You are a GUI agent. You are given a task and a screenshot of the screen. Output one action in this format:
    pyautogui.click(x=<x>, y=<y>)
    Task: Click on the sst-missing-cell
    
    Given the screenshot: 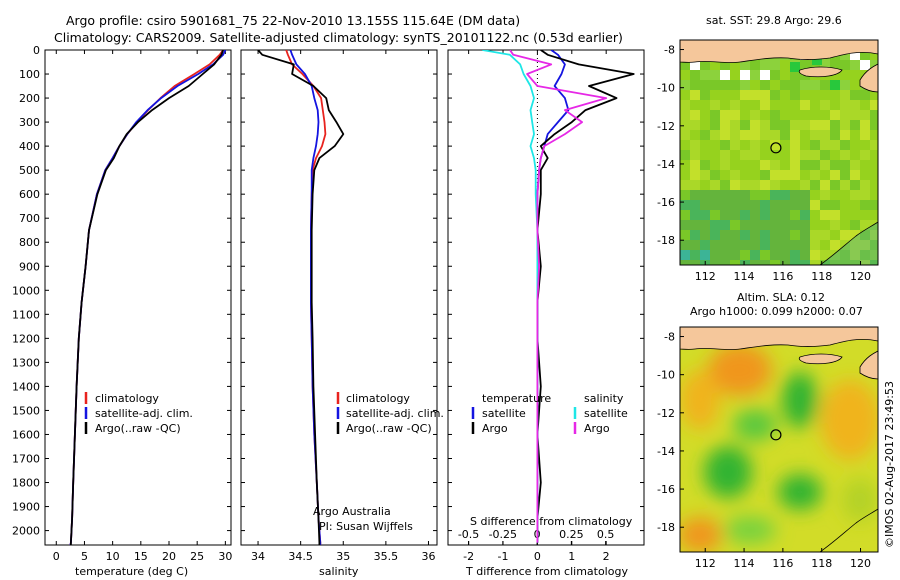 What is the action you would take?
    pyautogui.click(x=855, y=55)
    